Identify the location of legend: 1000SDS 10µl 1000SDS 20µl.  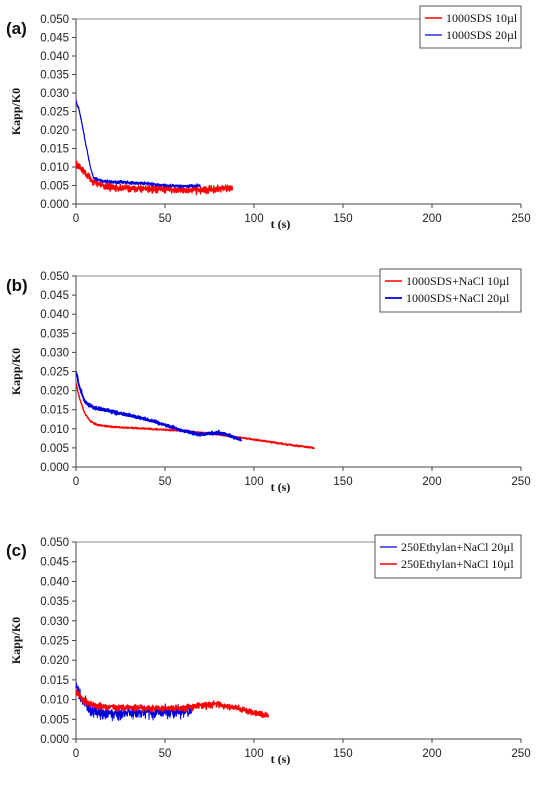
(470, 27).